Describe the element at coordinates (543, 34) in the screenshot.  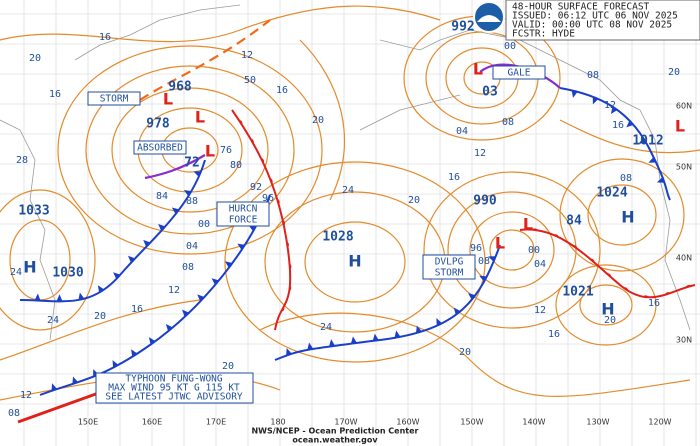
I see `header-forecaster: FCSTR: HYDE` at that location.